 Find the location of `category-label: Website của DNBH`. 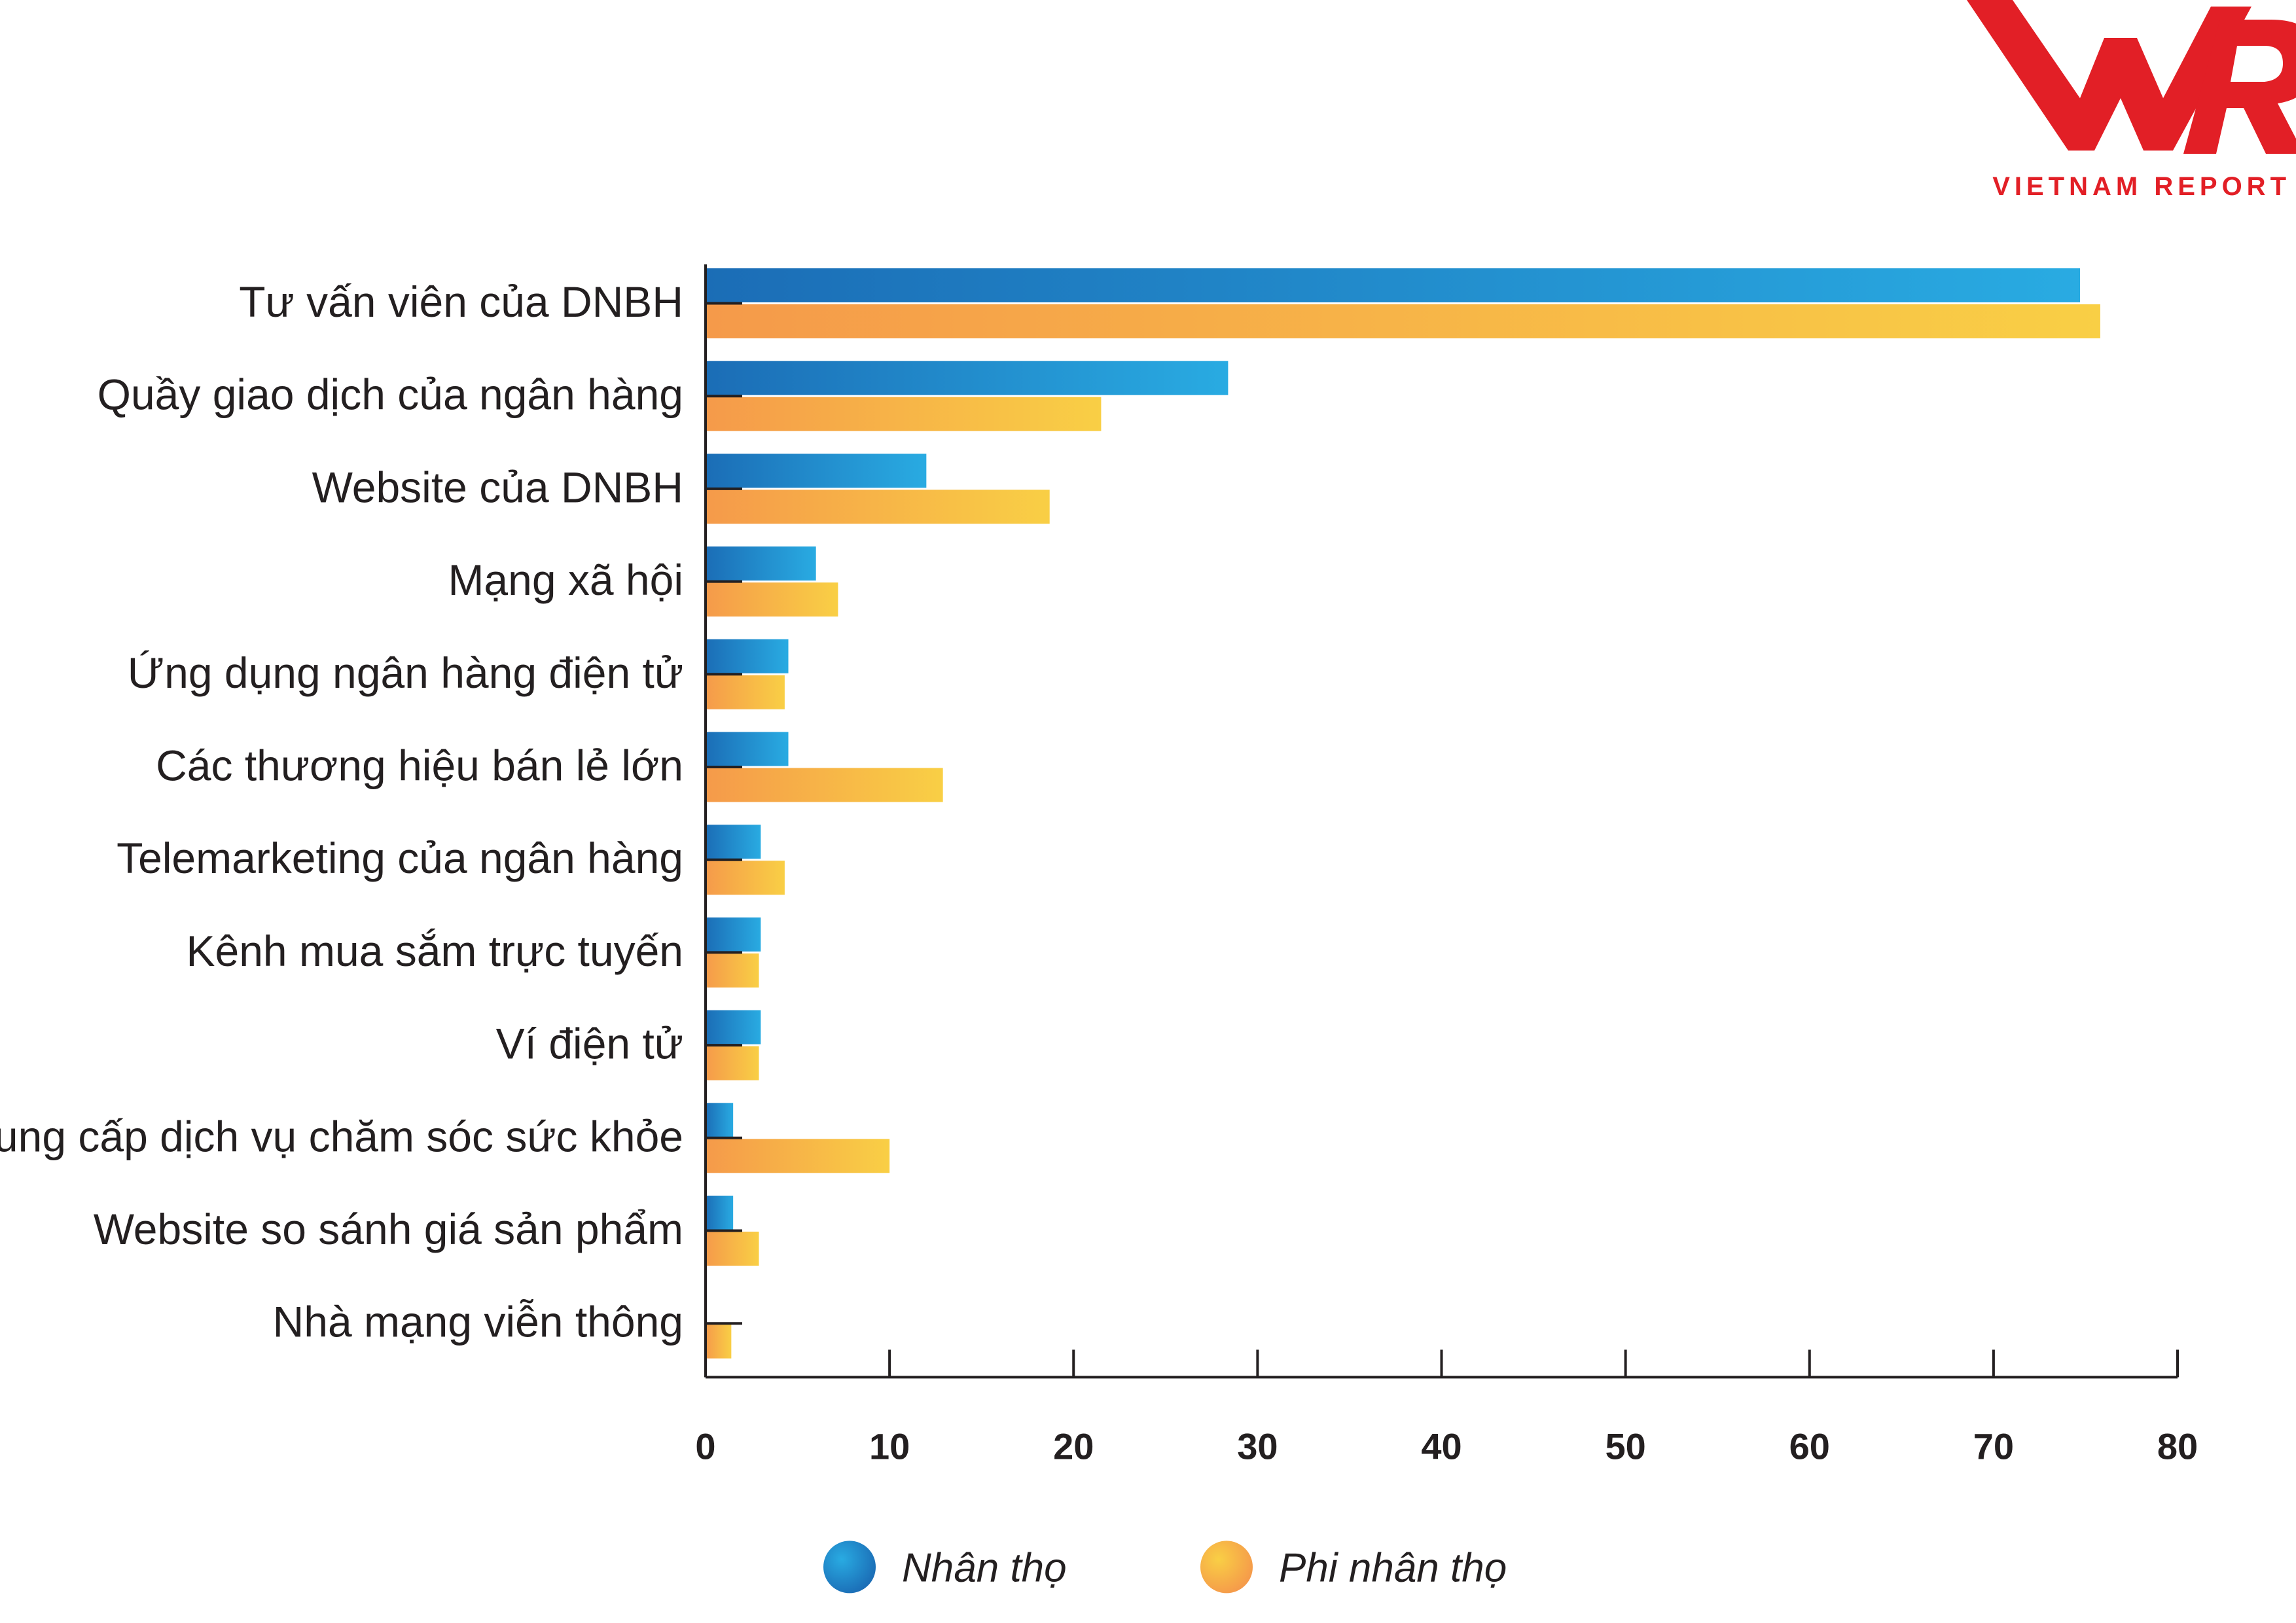

category-label: Website của DNBH is located at coordinates (497, 487).